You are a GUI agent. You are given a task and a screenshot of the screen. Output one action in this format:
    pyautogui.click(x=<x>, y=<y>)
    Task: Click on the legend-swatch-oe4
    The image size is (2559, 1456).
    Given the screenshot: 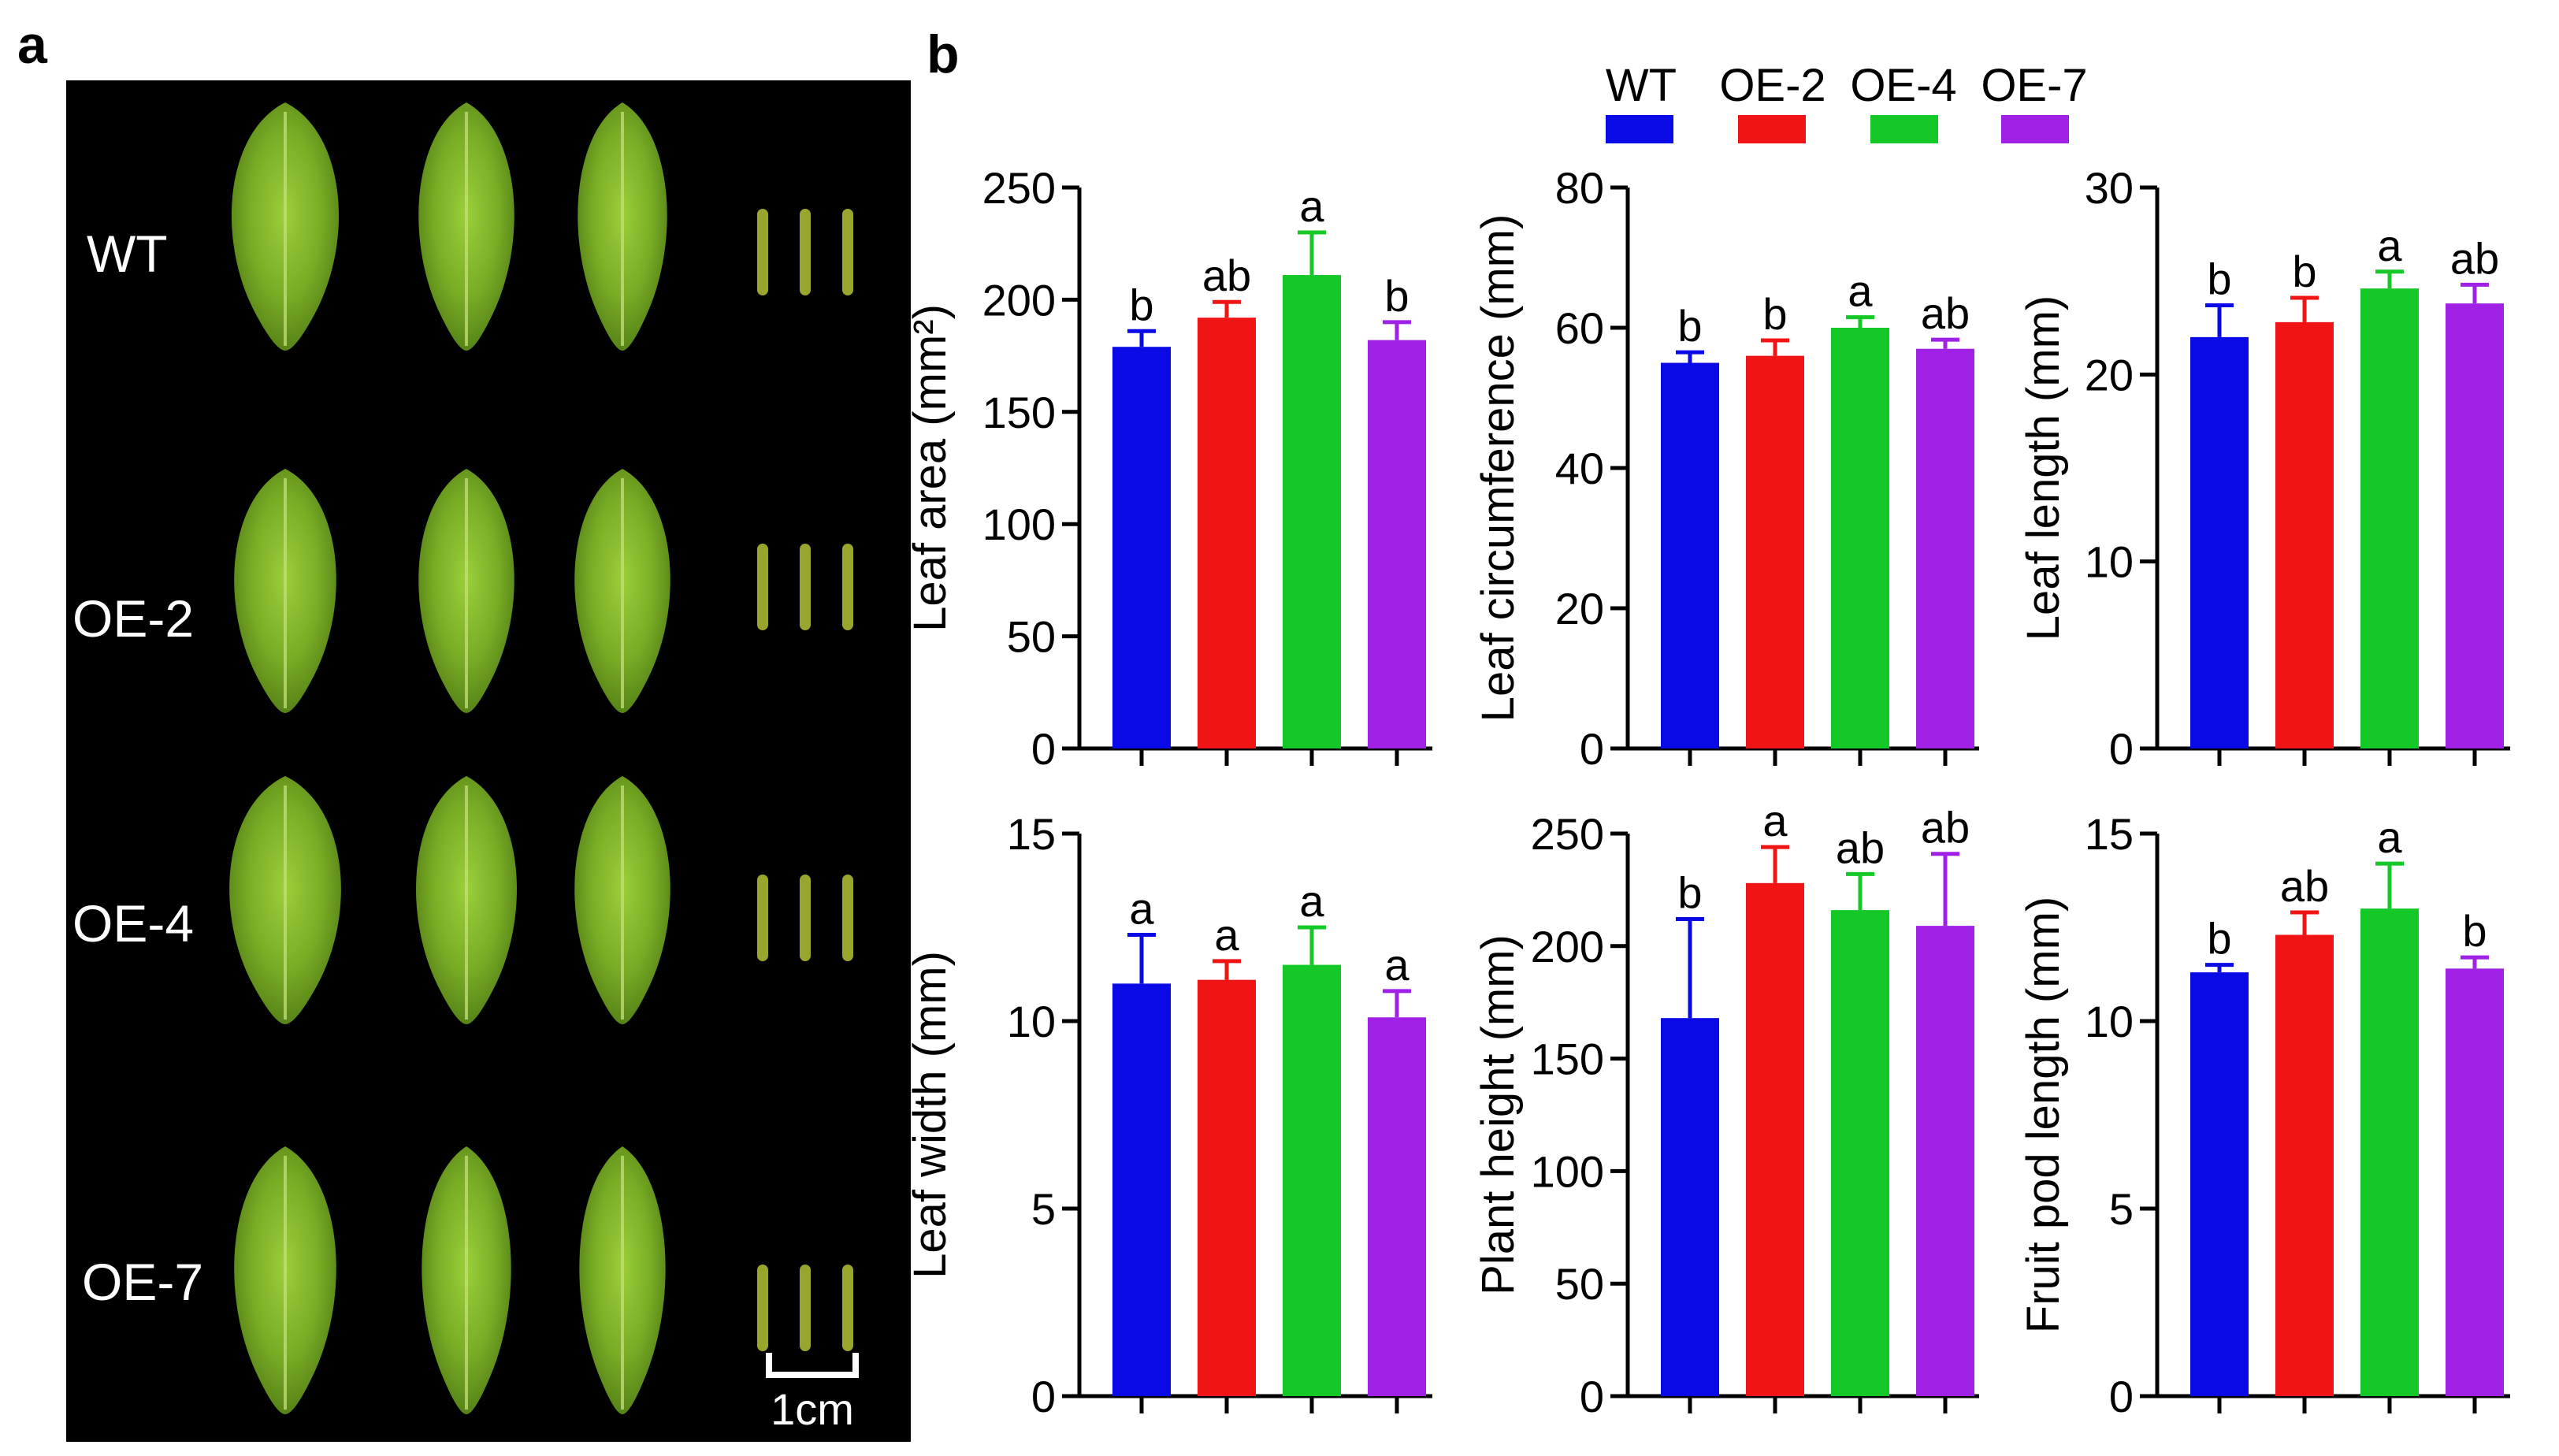 What is the action you would take?
    pyautogui.click(x=1904, y=129)
    